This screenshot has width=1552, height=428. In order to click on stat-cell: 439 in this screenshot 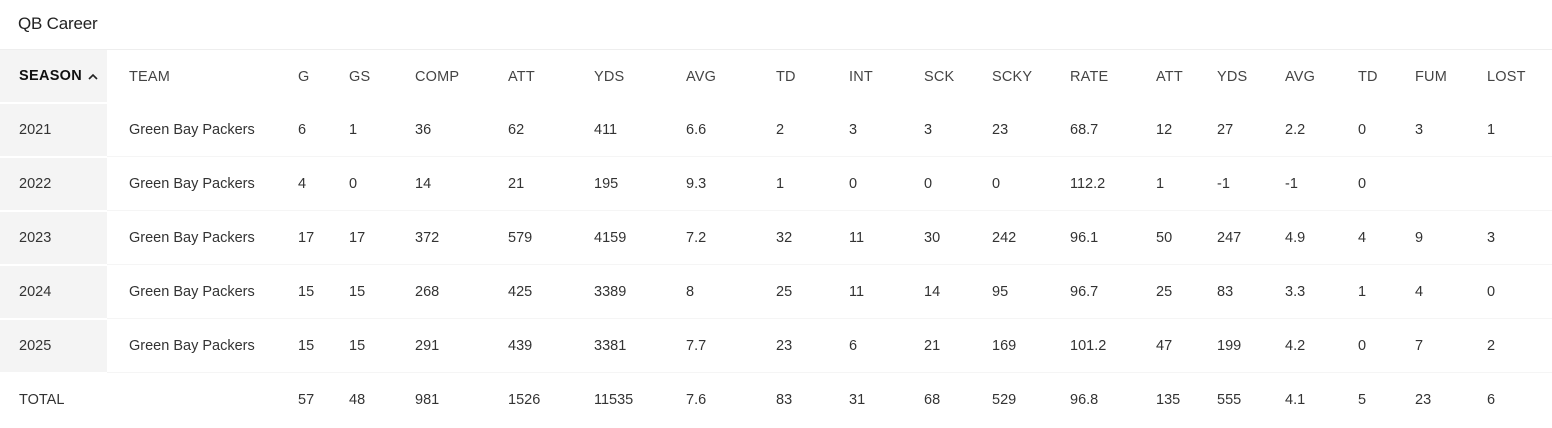, I will do `click(520, 346)`.